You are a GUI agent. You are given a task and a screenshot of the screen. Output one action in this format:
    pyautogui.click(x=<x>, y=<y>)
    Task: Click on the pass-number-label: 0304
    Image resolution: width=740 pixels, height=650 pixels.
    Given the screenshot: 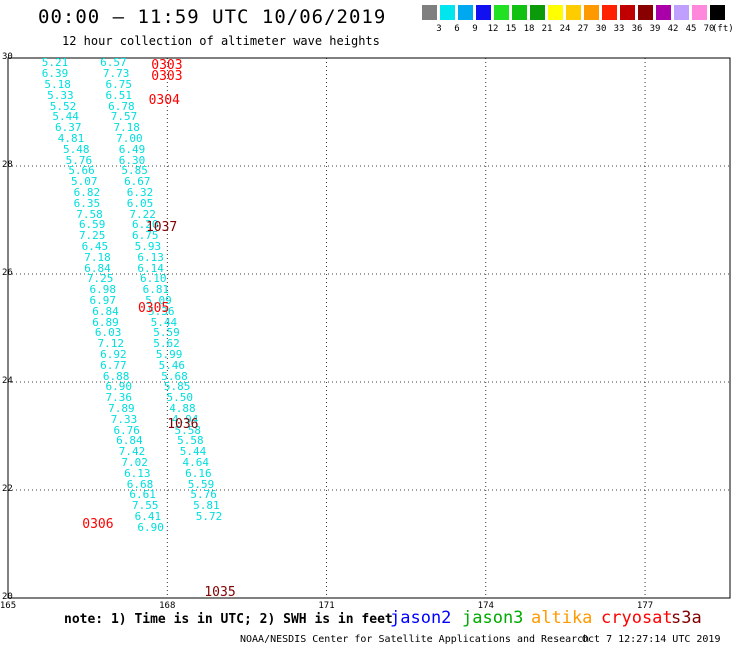 What is the action you would take?
    pyautogui.click(x=164, y=101)
    